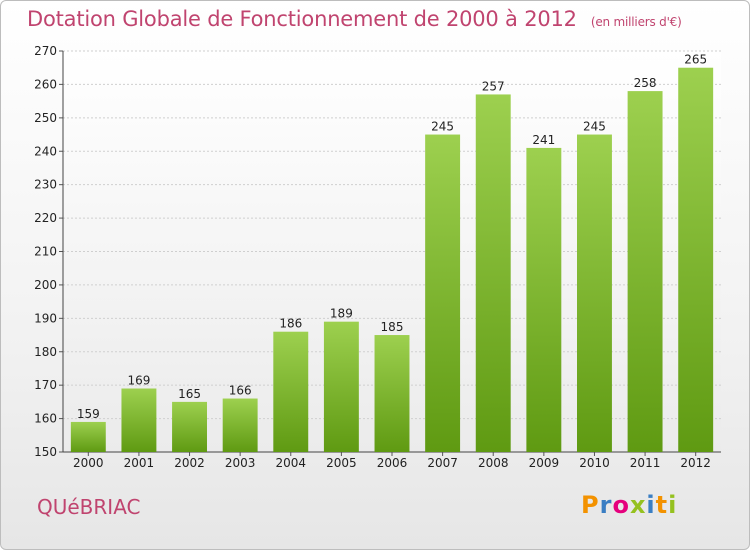 The image size is (750, 550). I want to click on x-tick-label-2007: 2007, so click(442, 463).